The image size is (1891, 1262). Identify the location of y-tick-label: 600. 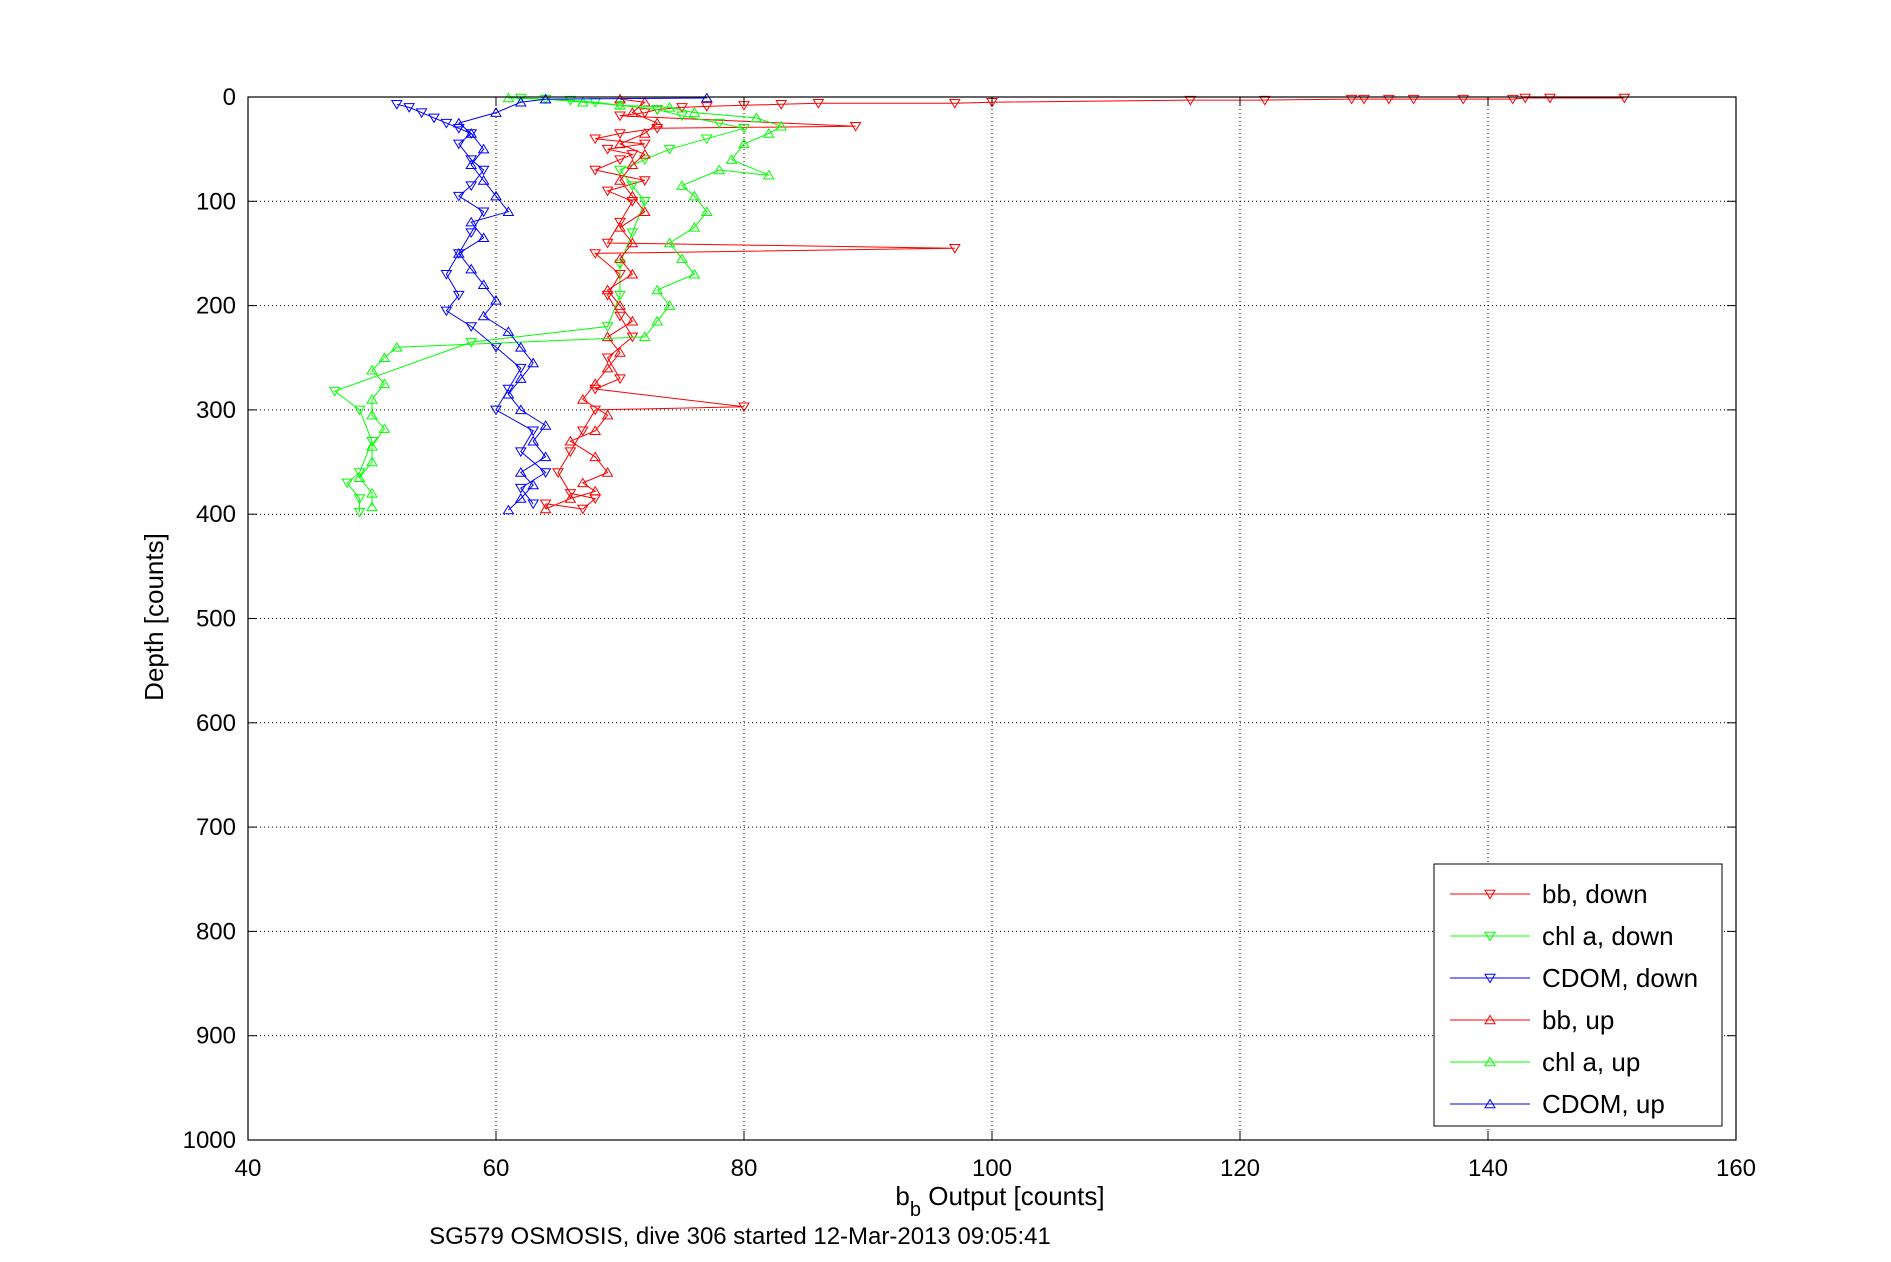
(216, 723).